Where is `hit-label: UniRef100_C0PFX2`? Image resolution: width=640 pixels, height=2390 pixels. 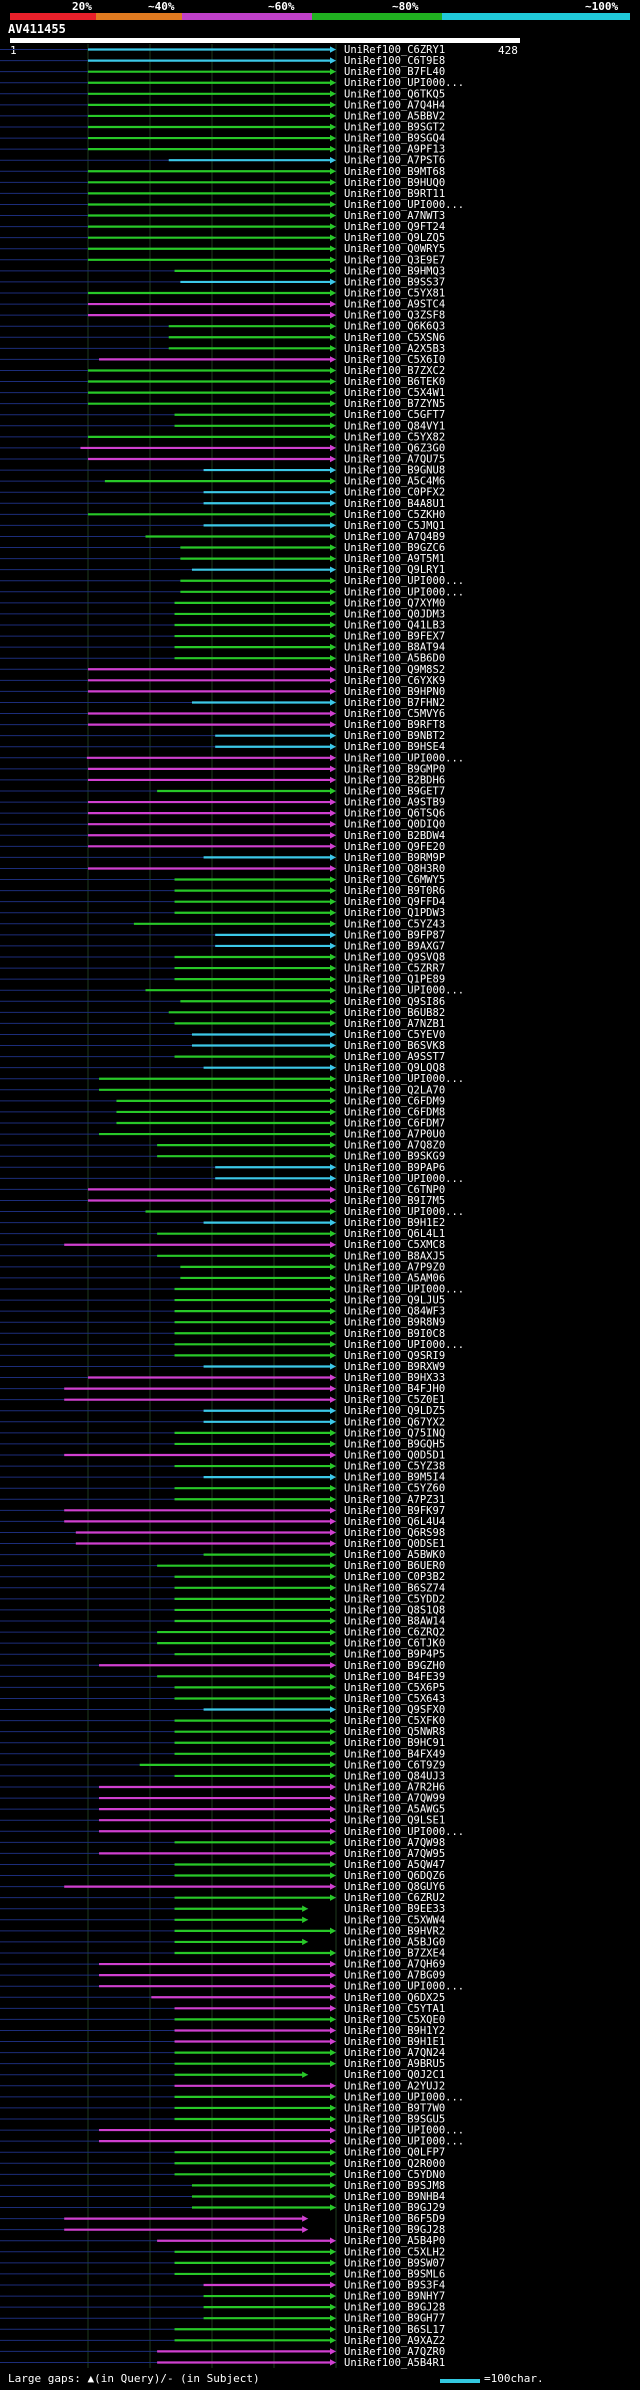
hit-label: UniRef100_C0PFX2 is located at coordinates (394, 493).